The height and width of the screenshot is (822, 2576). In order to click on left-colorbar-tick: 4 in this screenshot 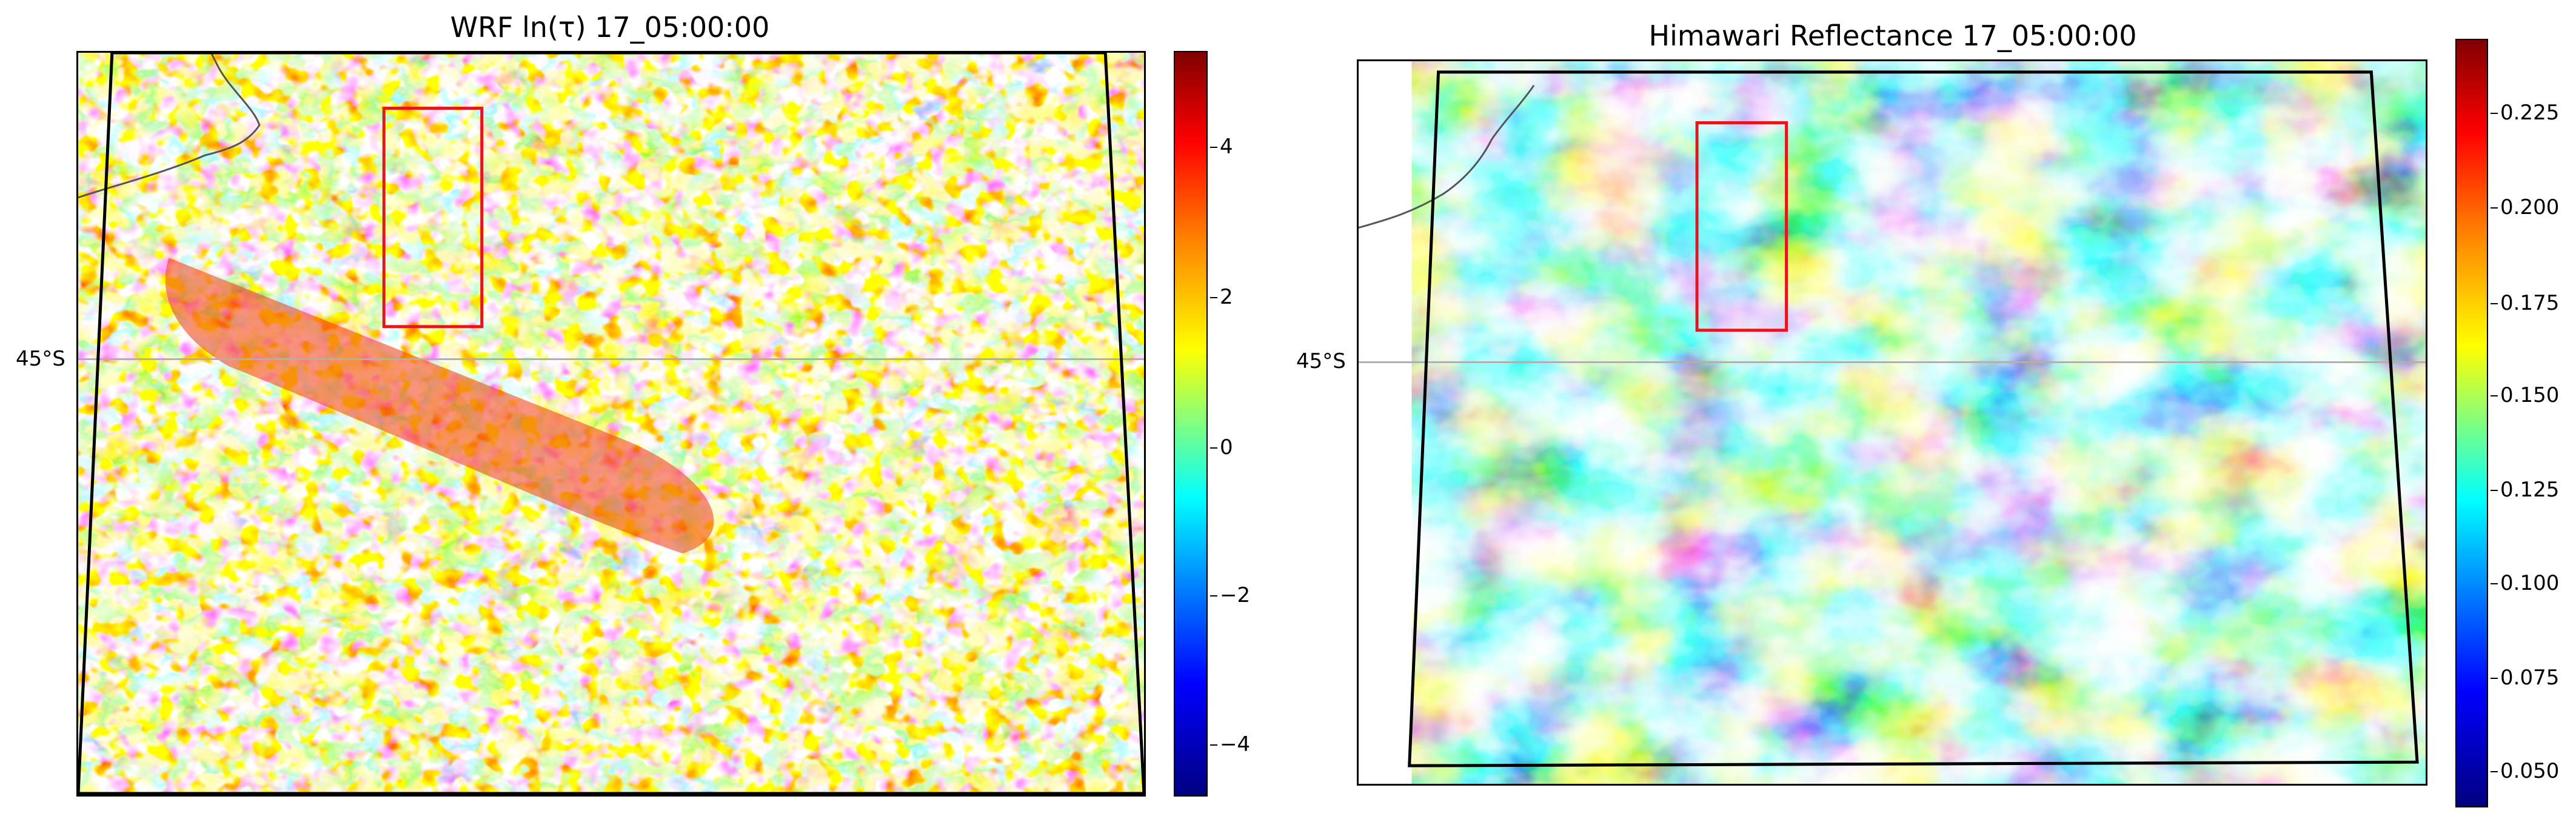, I will do `click(1221, 147)`.